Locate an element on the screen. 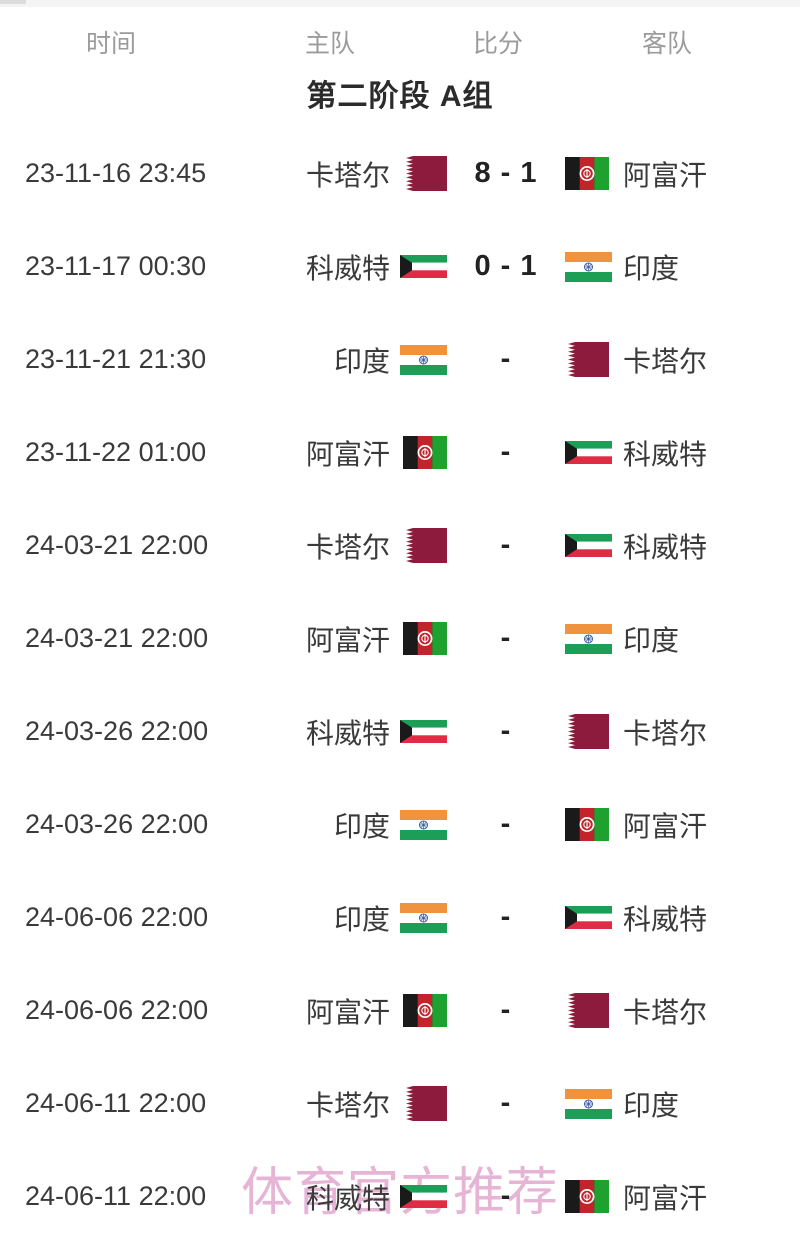 The height and width of the screenshot is (1233, 800). match-row: 24-06-06 22:00 印度 - 科威特 is located at coordinates (400, 917).